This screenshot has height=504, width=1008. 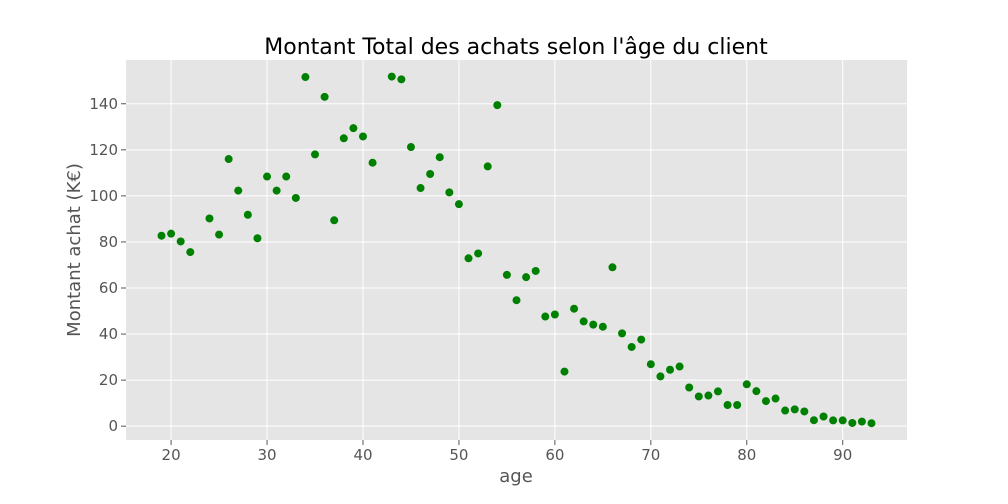 What do you see at coordinates (74, 250) in the screenshot?
I see `y-axis-label: Montant achat (K€)` at bounding box center [74, 250].